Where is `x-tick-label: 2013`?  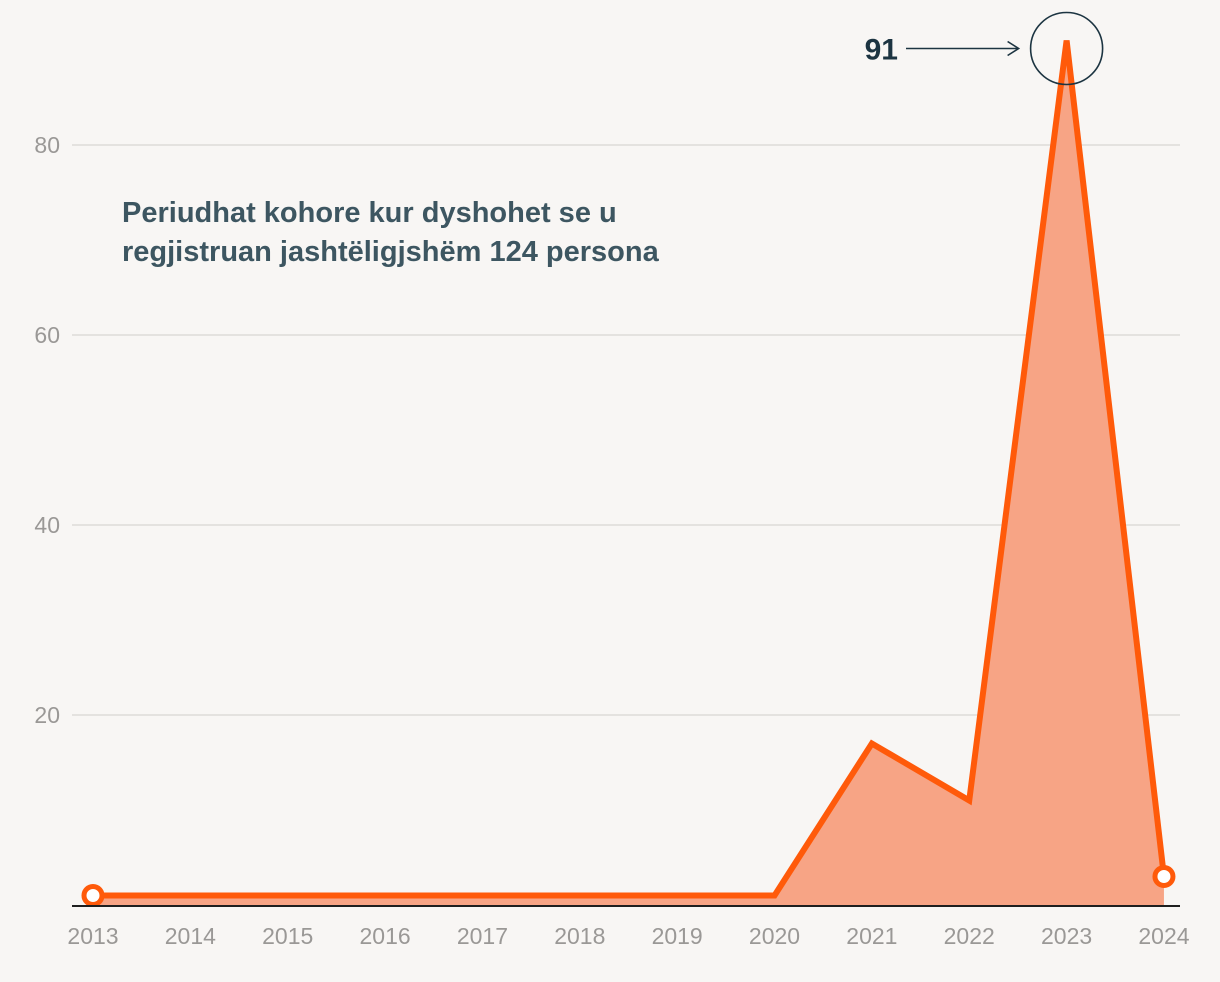 x-tick-label: 2013 is located at coordinates (92, 936).